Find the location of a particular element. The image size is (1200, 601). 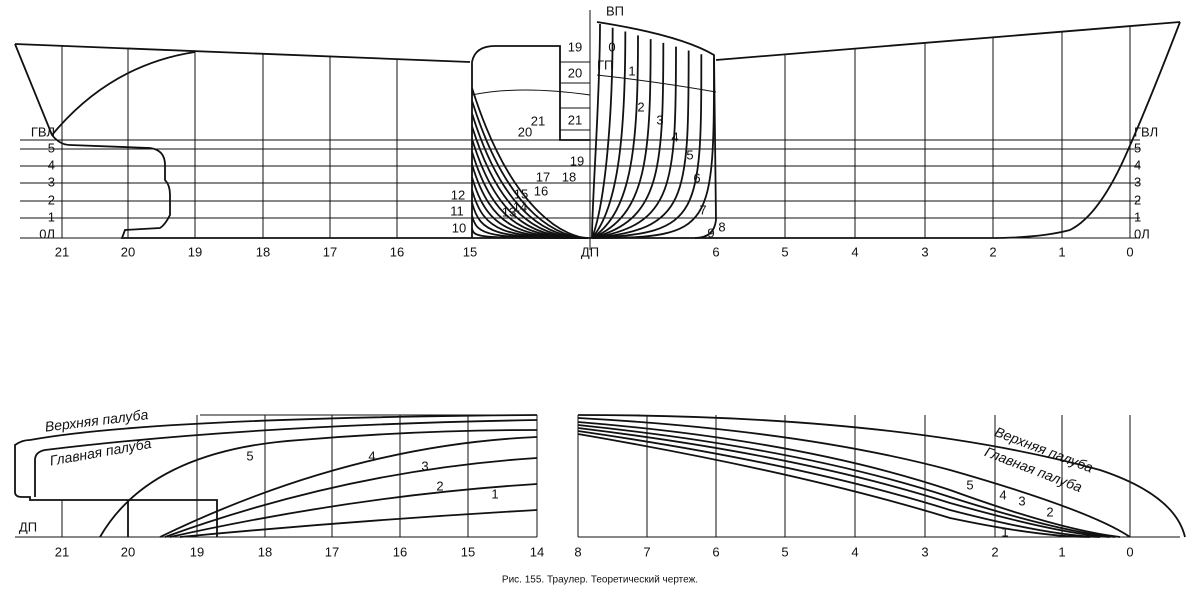

center-label: ДП is located at coordinates (28, 526).